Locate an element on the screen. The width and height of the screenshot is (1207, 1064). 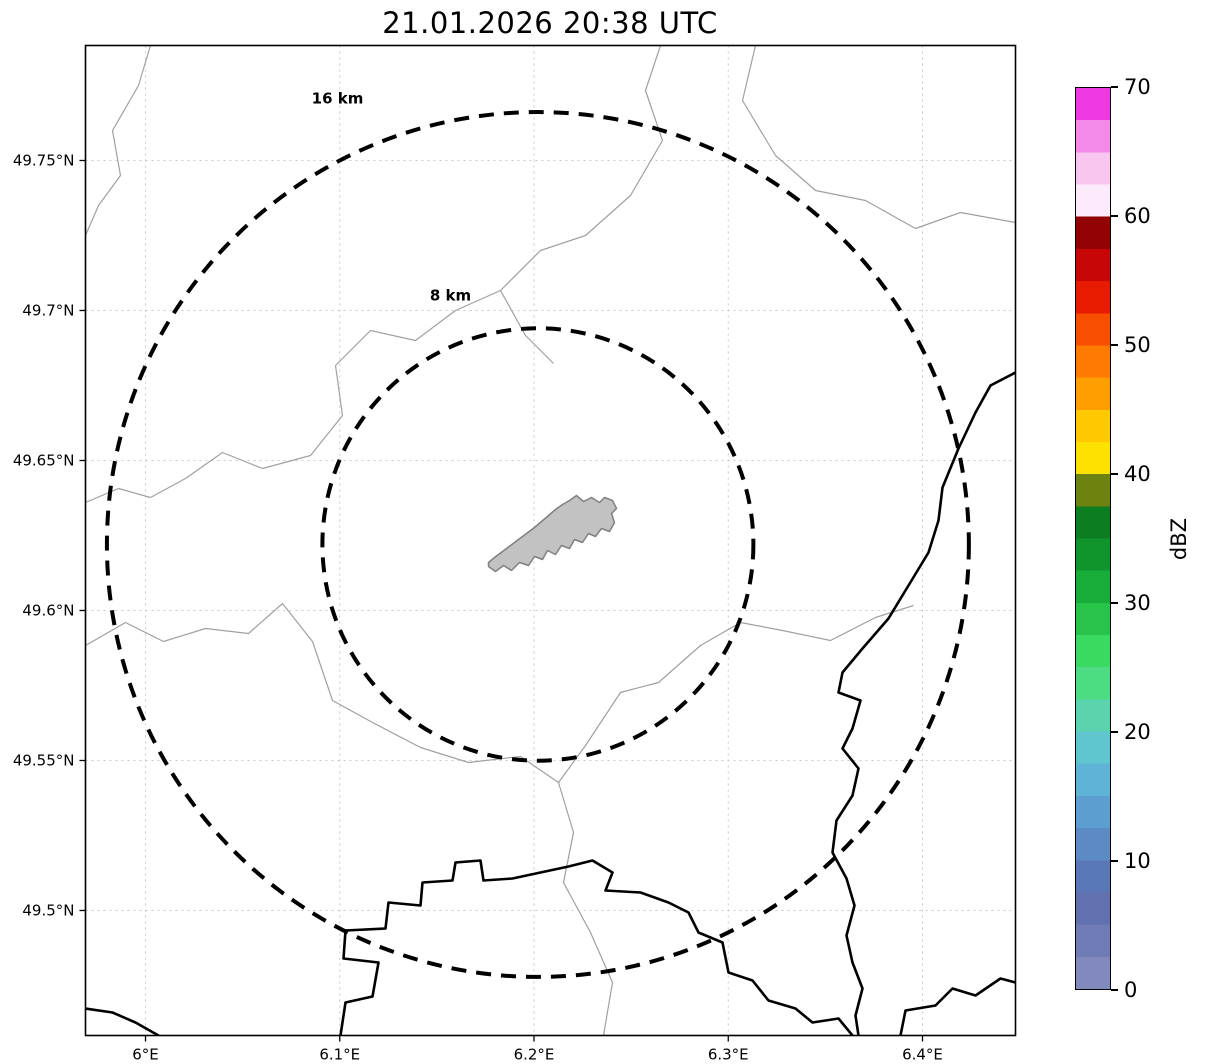
figure-title: 21.01.2026 20:38 UTC is located at coordinates (550, 23).